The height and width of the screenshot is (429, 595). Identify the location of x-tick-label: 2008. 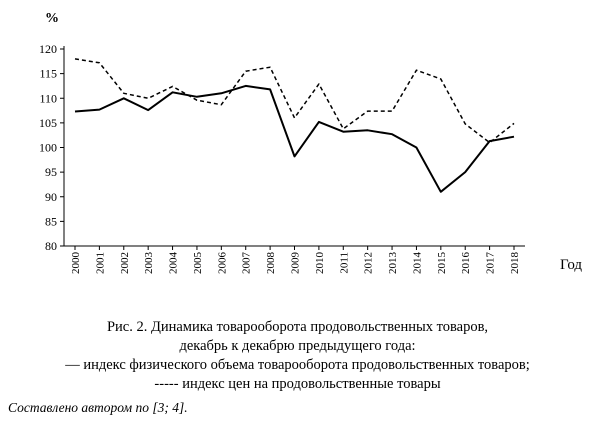
(271, 263).